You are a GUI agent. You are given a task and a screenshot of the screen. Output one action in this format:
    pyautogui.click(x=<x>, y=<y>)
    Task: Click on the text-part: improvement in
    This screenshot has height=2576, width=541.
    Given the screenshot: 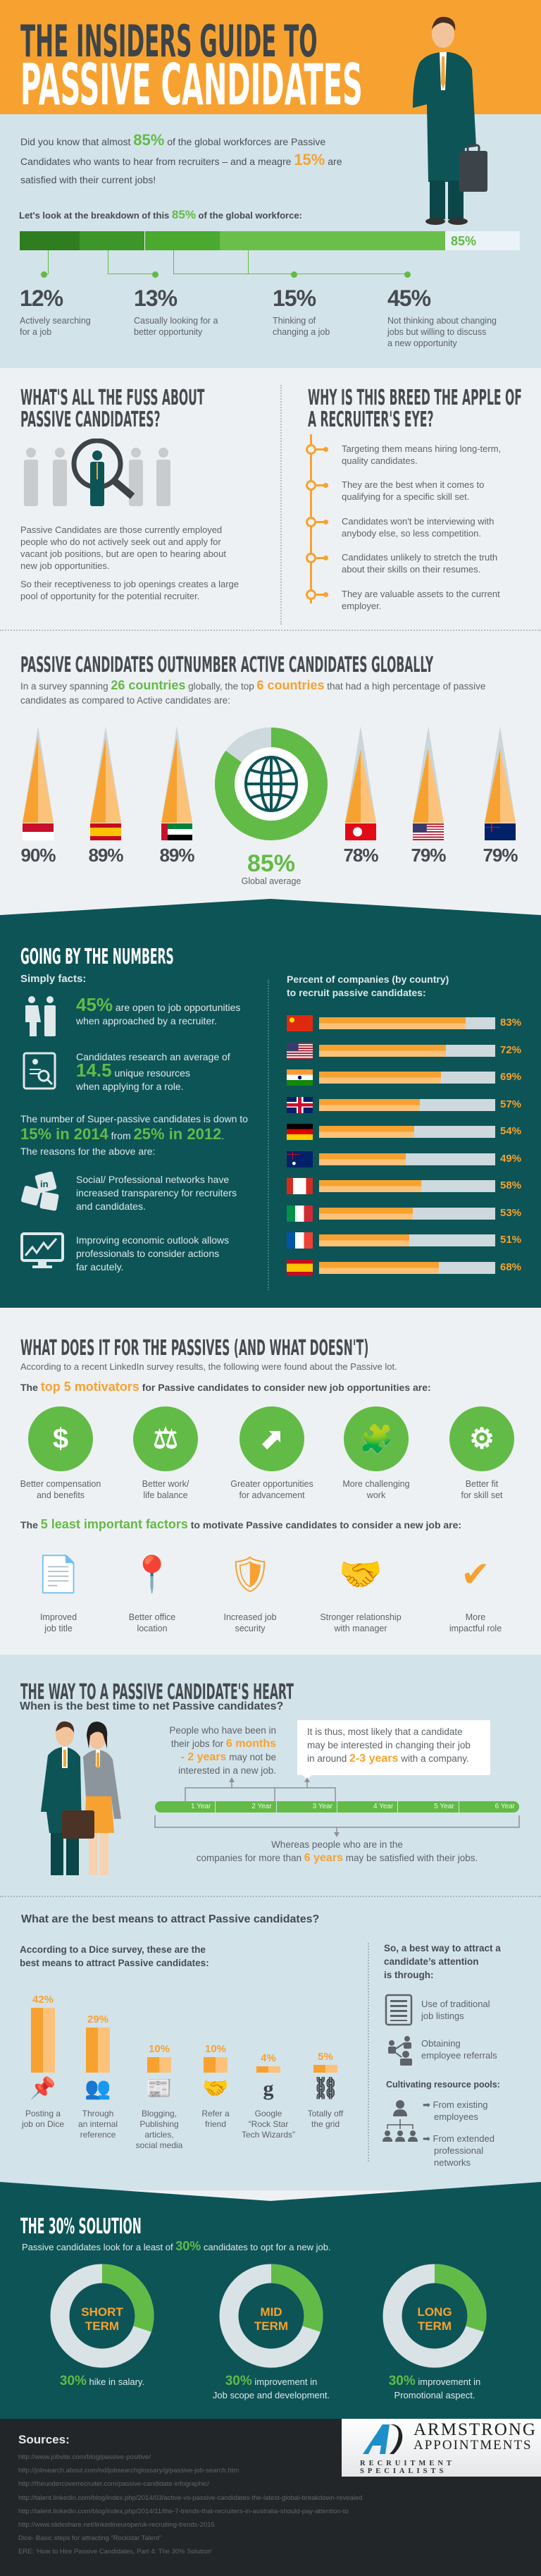 What is the action you would take?
    pyautogui.click(x=448, y=2381)
    